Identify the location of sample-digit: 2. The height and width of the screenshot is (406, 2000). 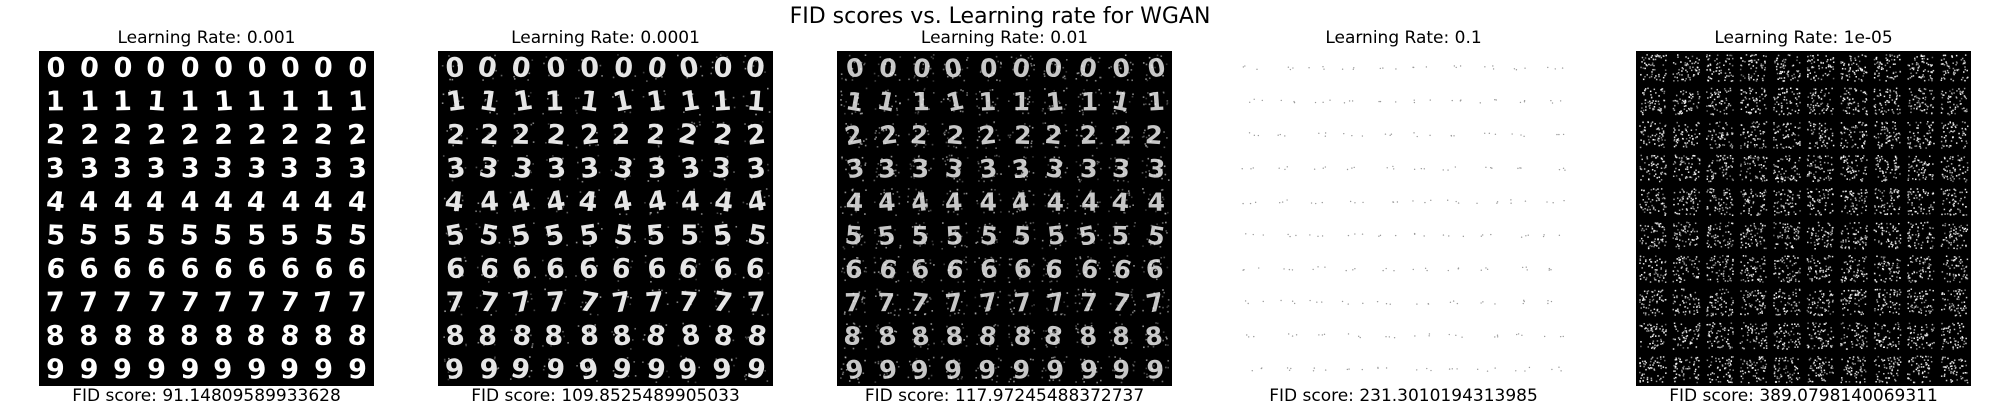
(455, 135).